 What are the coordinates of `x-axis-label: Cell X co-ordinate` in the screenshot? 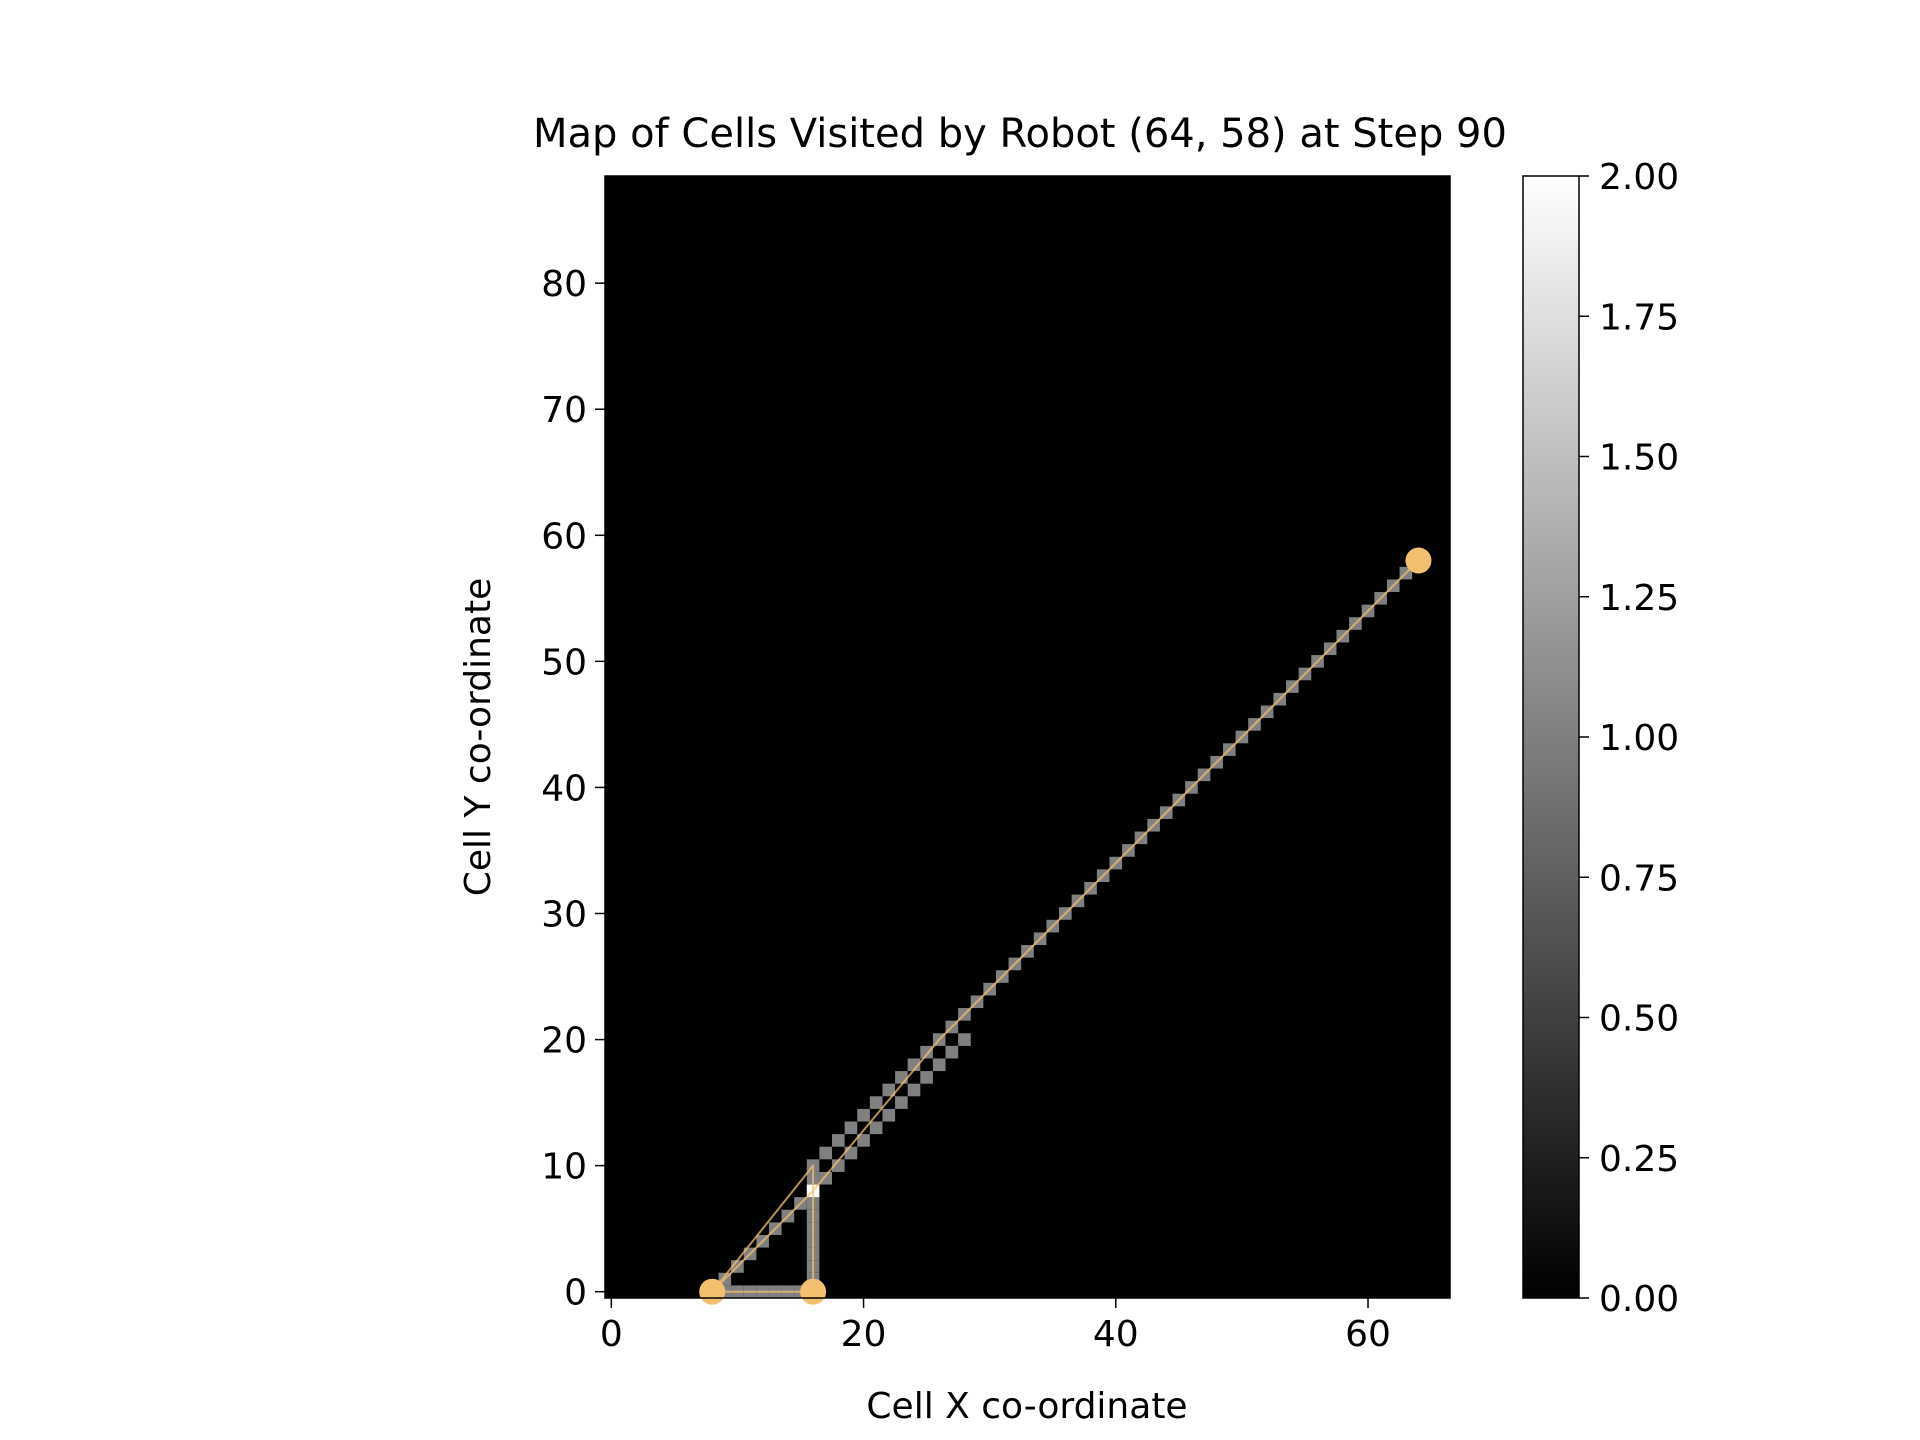 It's located at (1026, 1406).